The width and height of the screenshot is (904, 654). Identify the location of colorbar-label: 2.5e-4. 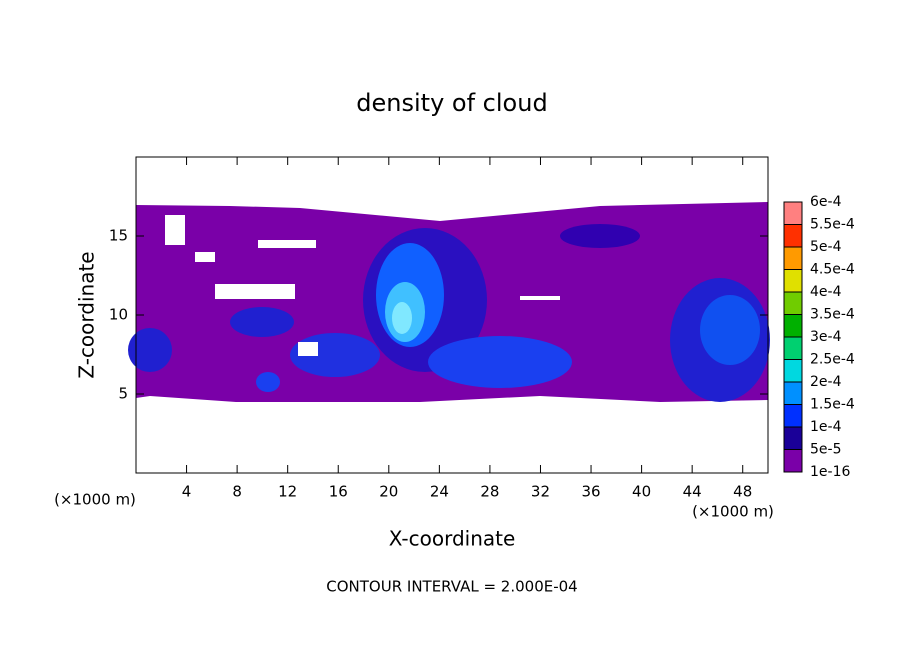
(832, 360).